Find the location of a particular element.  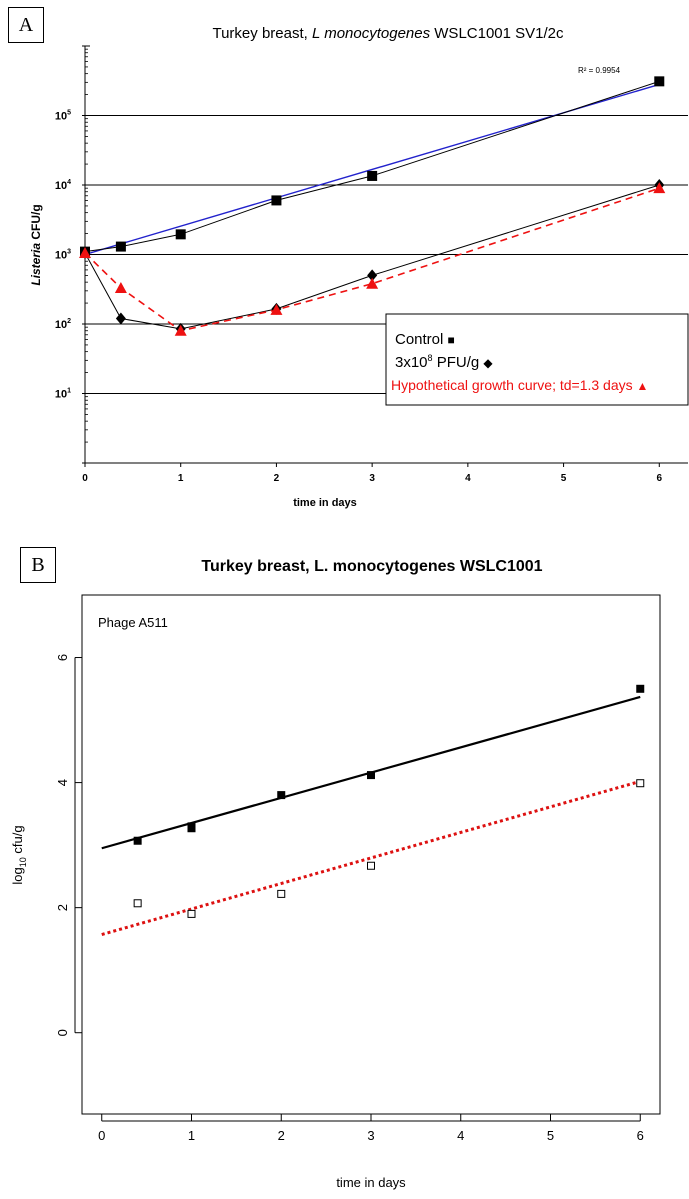

legend-box is located at coordinates (537, 359).